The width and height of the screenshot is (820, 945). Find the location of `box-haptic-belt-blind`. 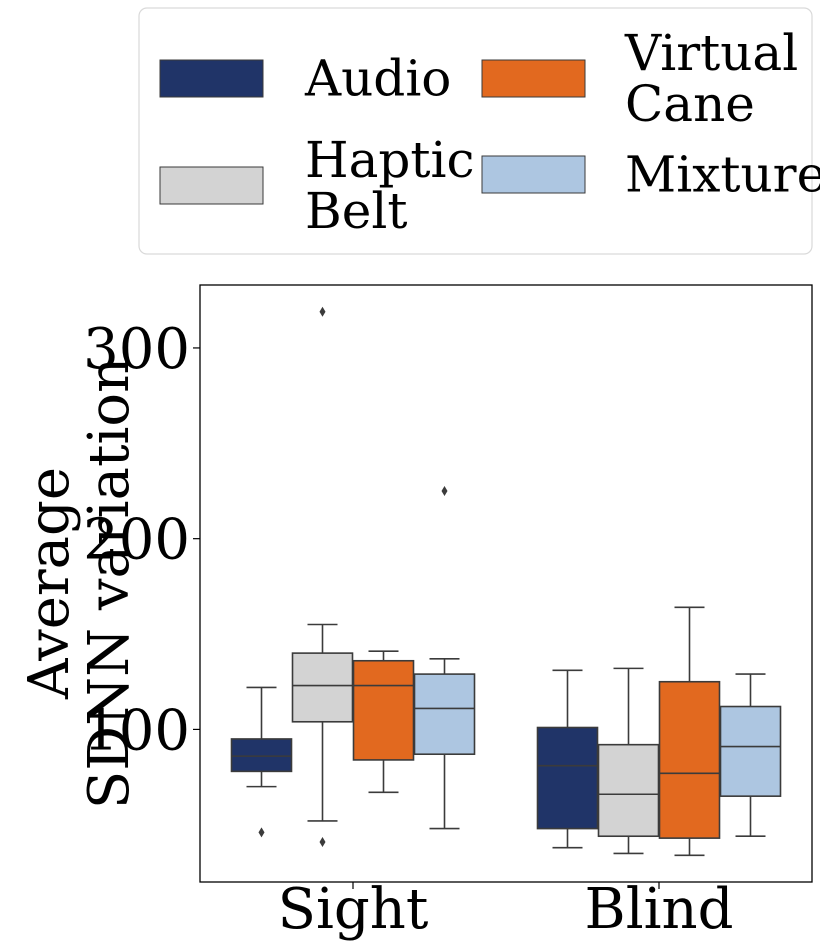

box-haptic-belt-blind is located at coordinates (628, 790).